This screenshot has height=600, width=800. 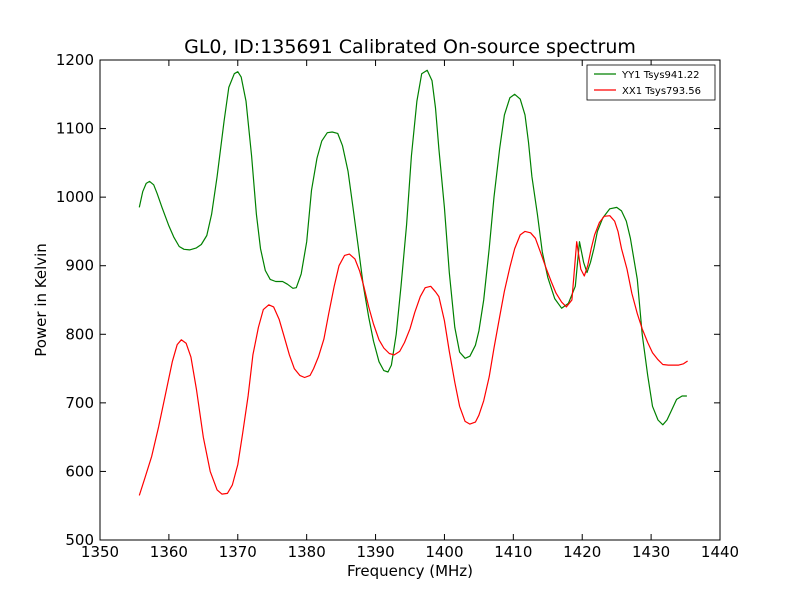 I want to click on x-tick-label: 1400, so click(x=444, y=552).